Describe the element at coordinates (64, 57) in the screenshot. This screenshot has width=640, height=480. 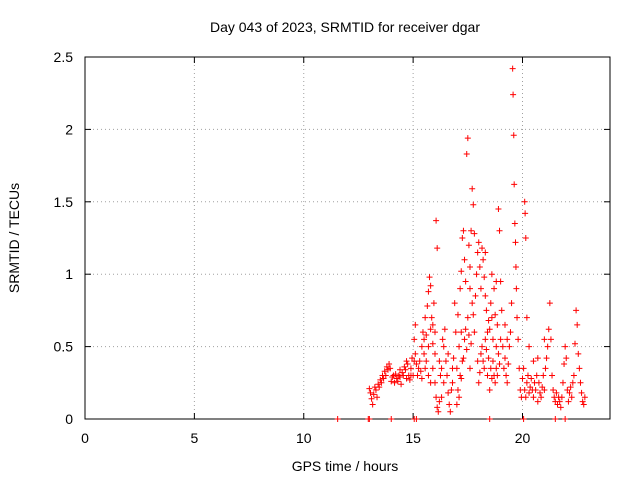
I see `y-tick-label: 2.5` at that location.